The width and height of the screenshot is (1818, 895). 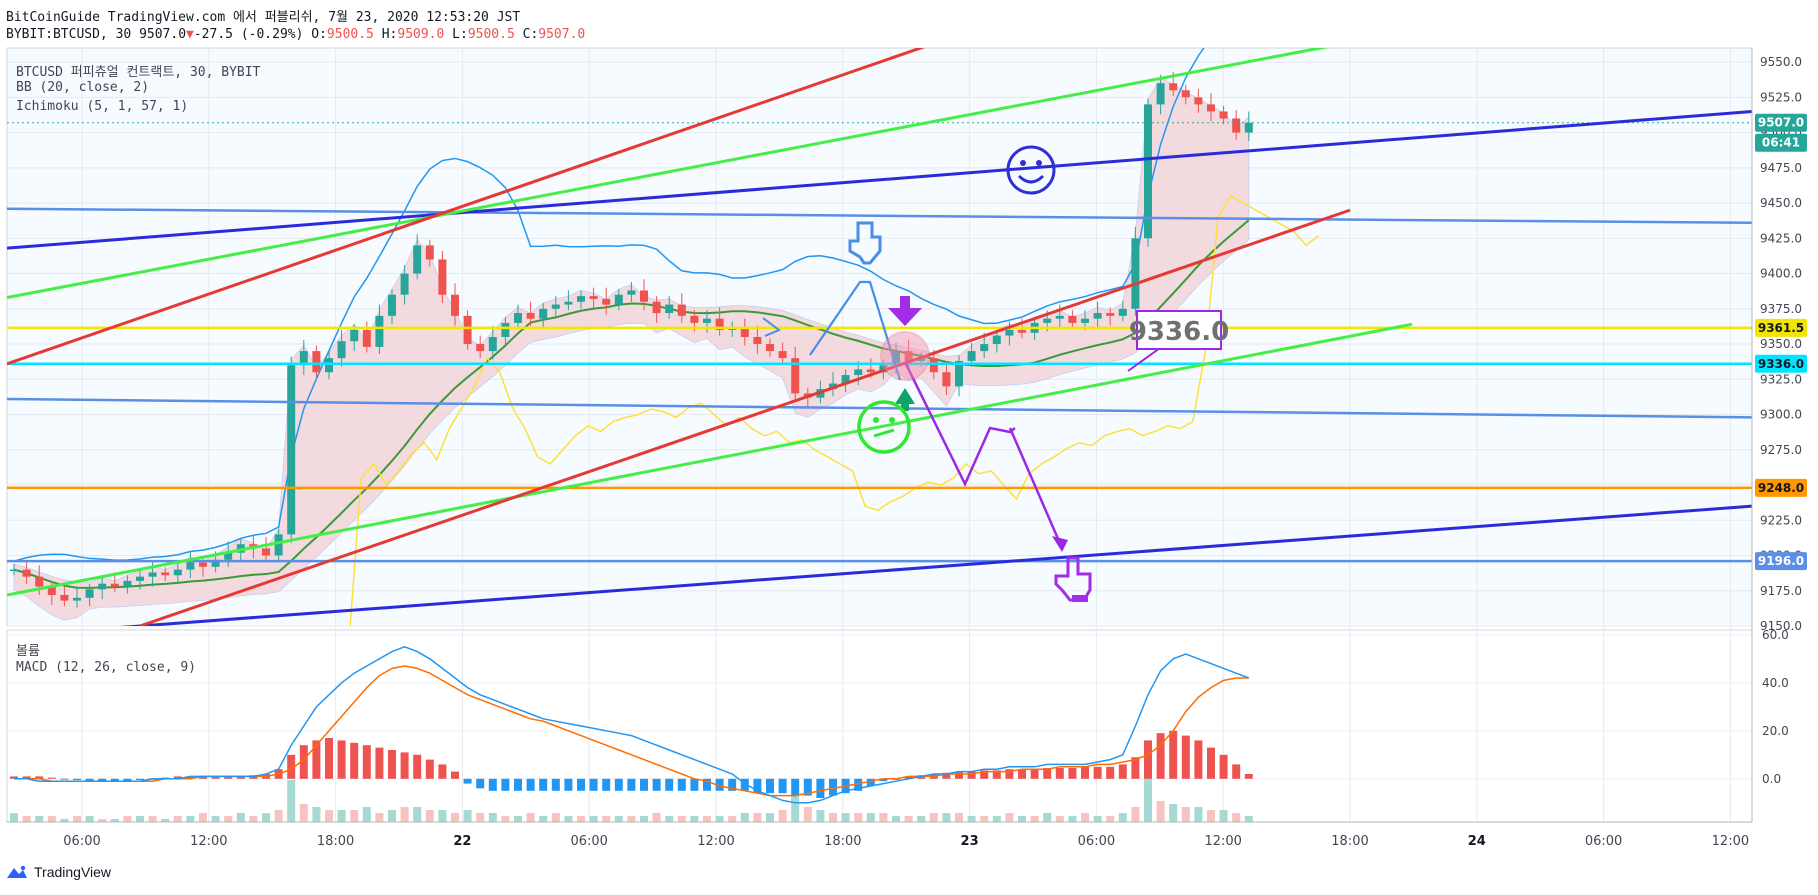 What do you see at coordinates (884, 427) in the screenshot?
I see `smiley-green-face` at bounding box center [884, 427].